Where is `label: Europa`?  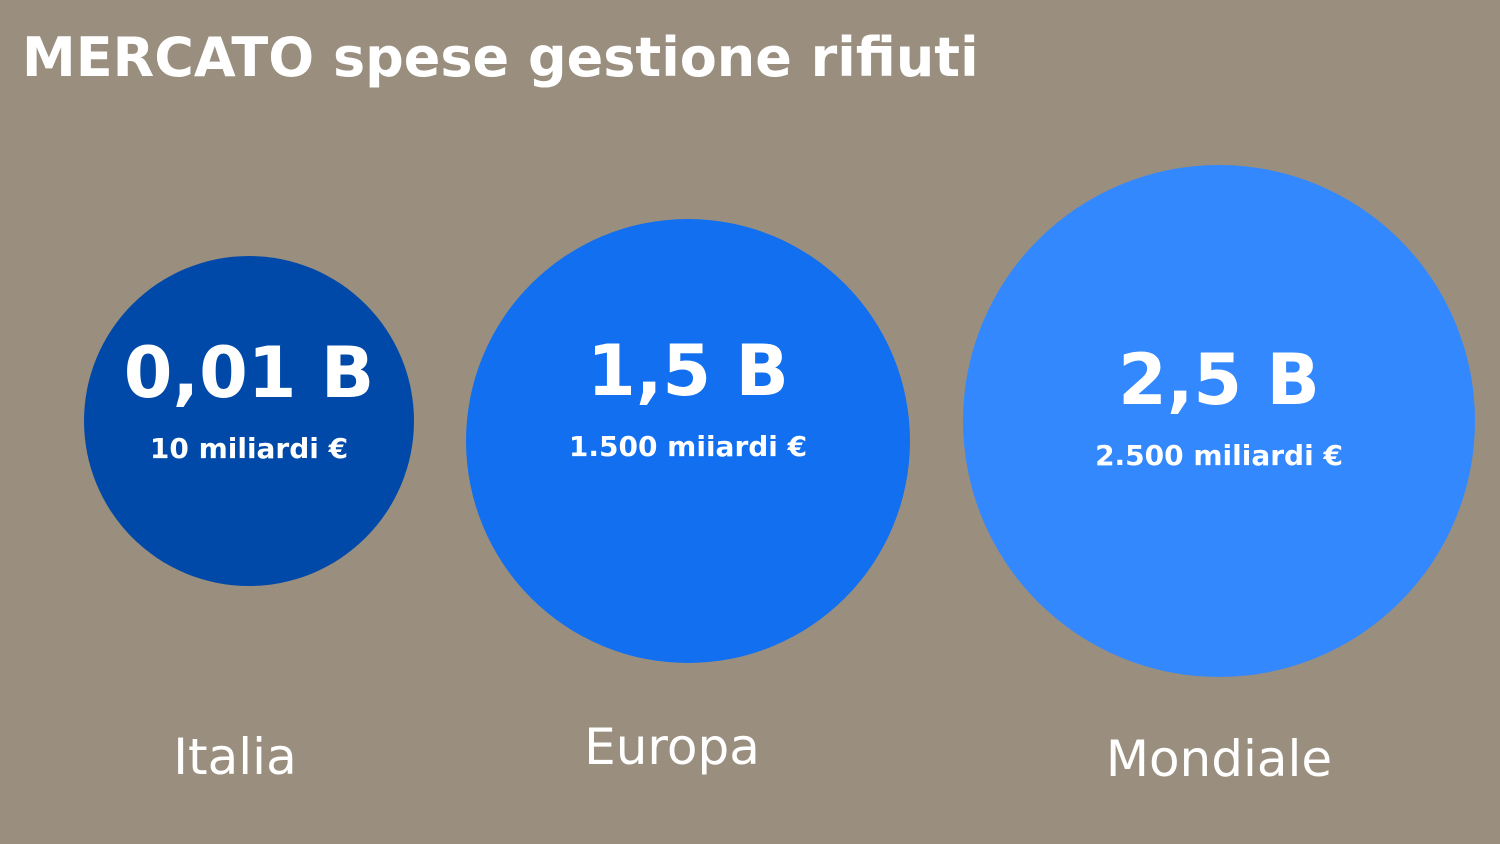
label: Europa is located at coordinates (672, 747).